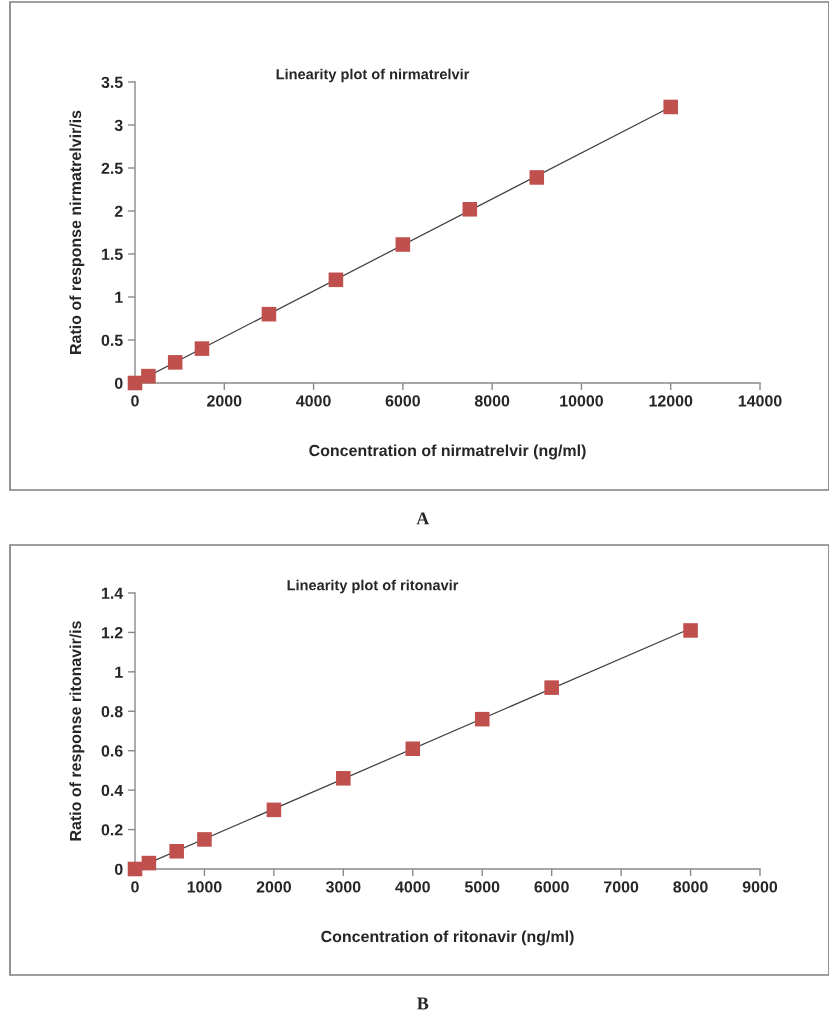  I want to click on y-tick-label: 0.2, so click(112, 830).